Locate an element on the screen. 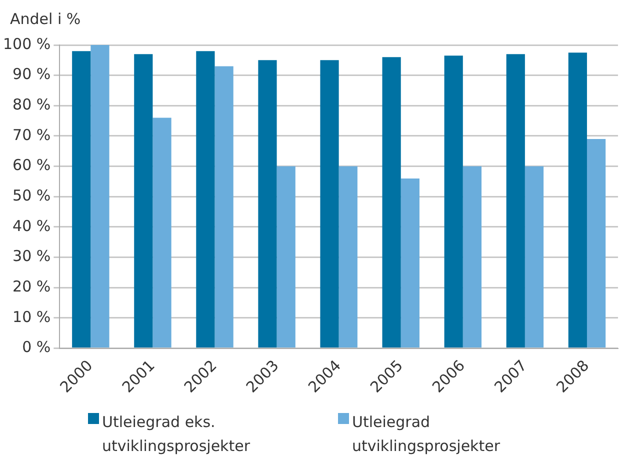  y-tick-label: 10 % is located at coordinates (31, 317).